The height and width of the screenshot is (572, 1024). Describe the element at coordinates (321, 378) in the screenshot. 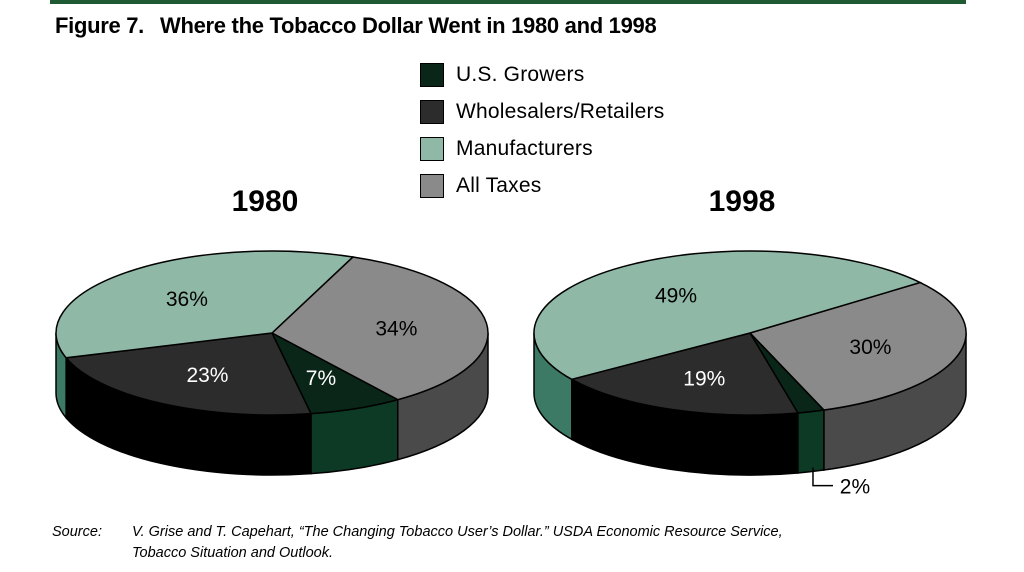

I see `pie-1980-label-us-growers: 7%` at that location.